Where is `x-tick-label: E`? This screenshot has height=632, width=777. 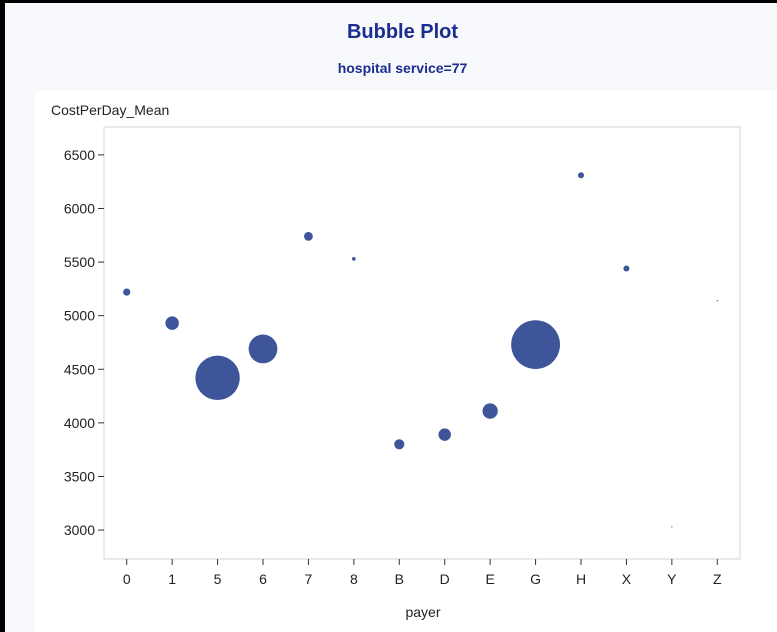
x-tick-label: E is located at coordinates (489, 579).